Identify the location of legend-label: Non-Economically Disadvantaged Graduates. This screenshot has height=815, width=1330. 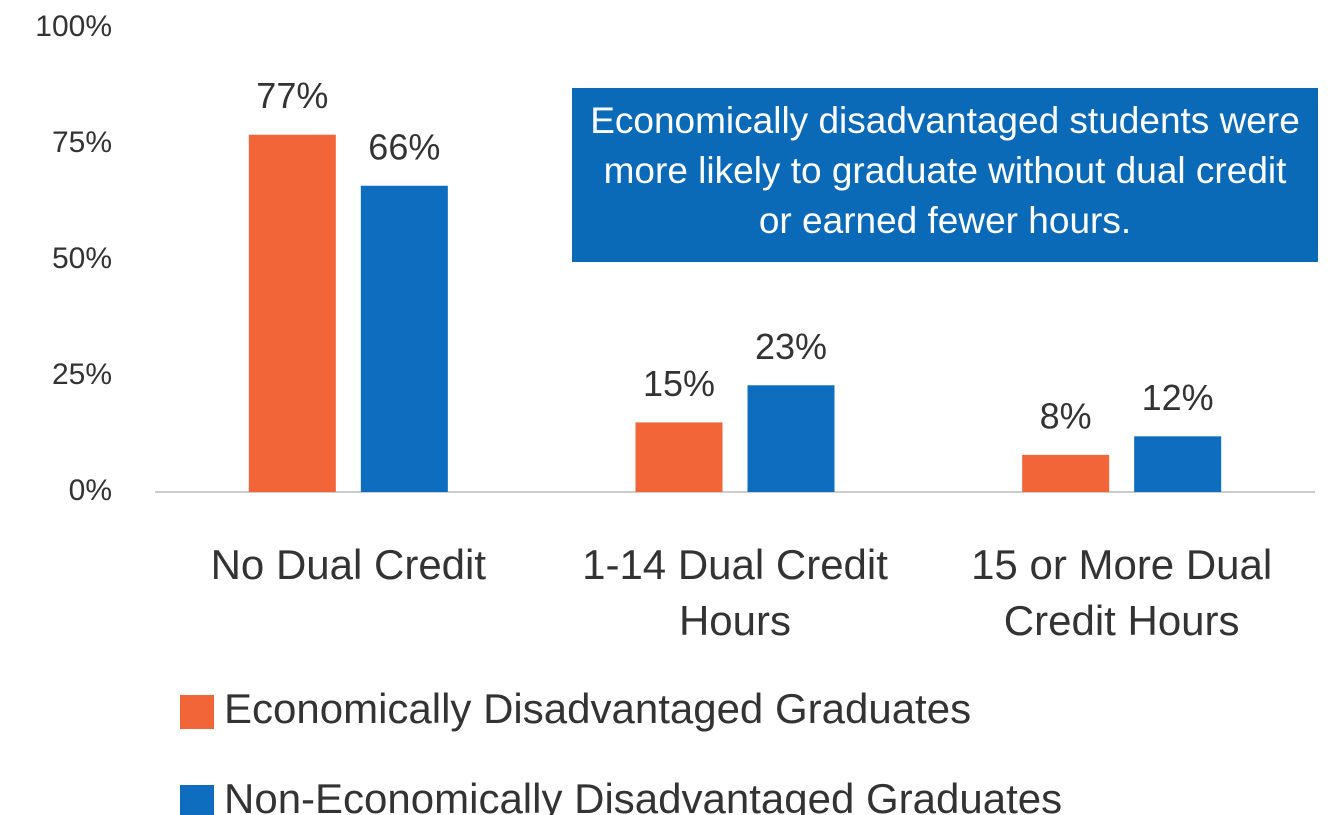
(643, 795).